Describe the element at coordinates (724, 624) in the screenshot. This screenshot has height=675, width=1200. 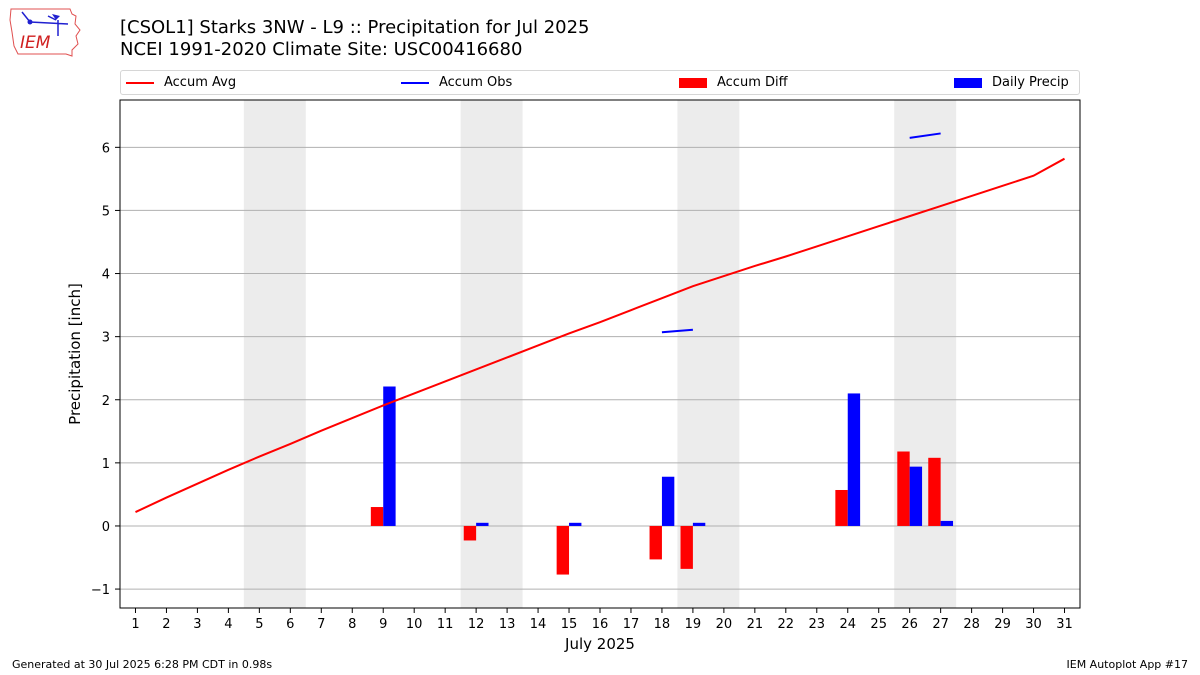
I see `x-tick-label-20: 20` at that location.